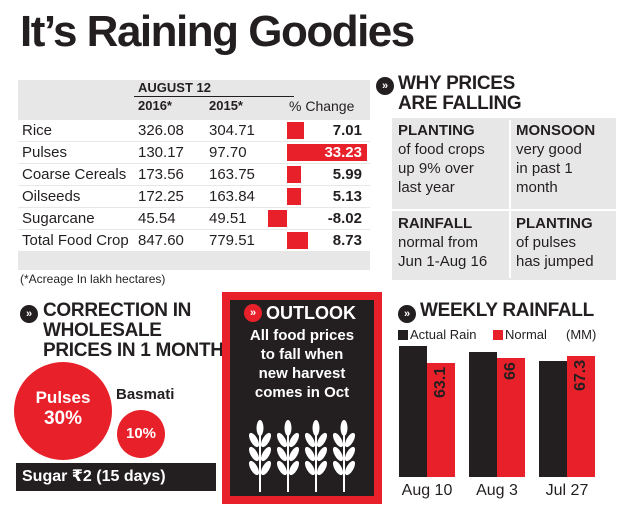 This screenshot has height=509, width=630. What do you see at coordinates (93, 279) in the screenshot?
I see `table-note: (*Acreage In lakh hectares)` at bounding box center [93, 279].